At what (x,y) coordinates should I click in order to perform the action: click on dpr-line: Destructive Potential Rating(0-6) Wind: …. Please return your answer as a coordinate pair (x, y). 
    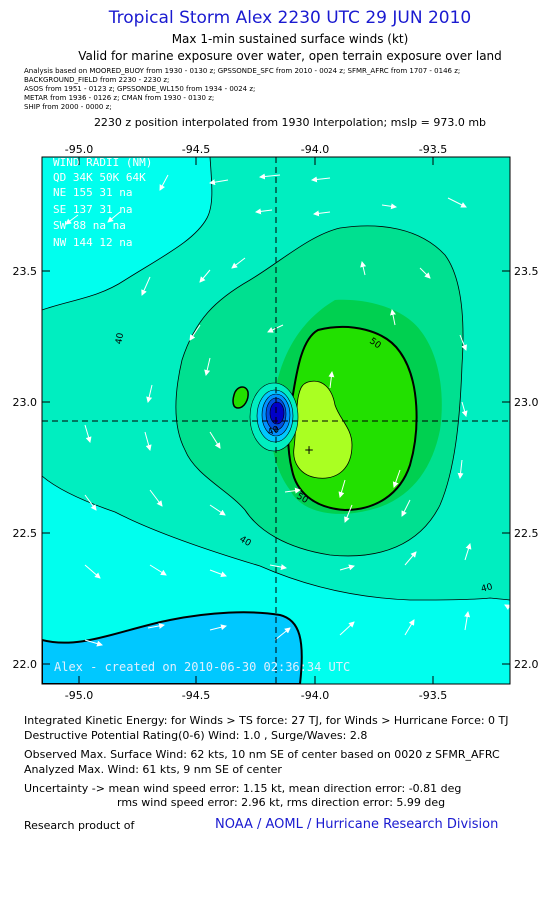
    Looking at the image, I should click on (196, 735).